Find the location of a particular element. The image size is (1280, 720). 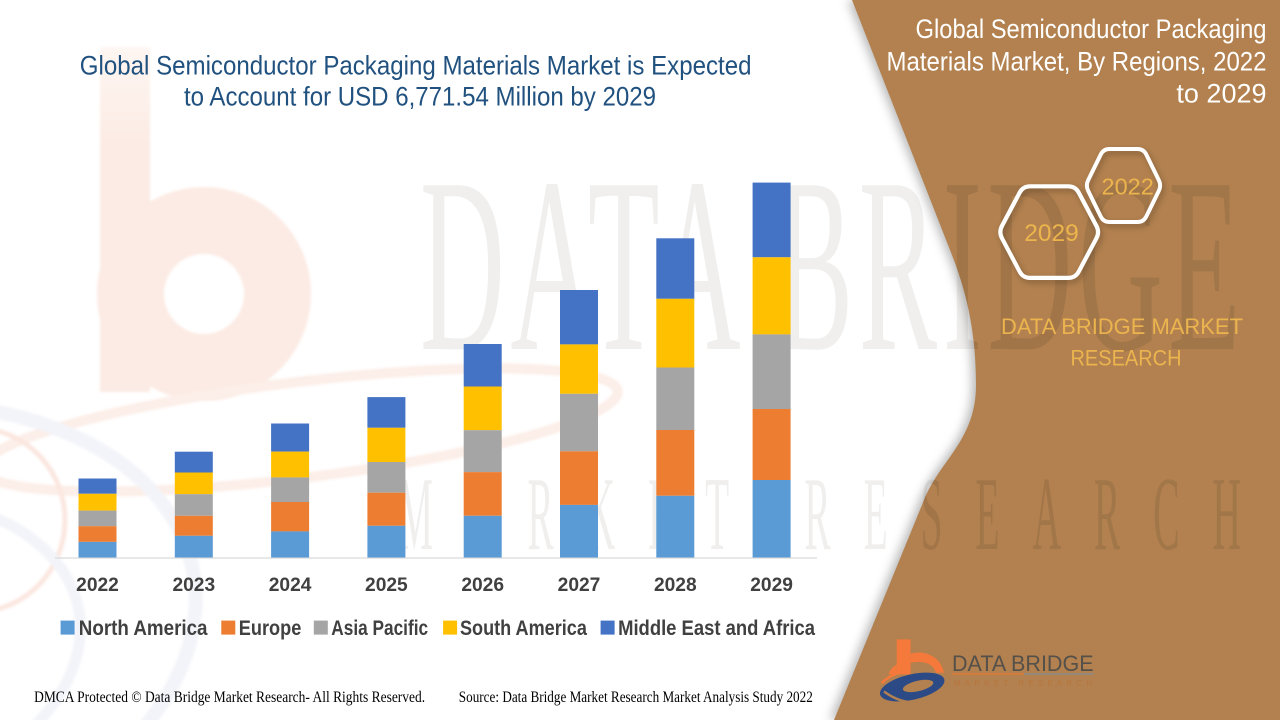

svg-text: to 2029 is located at coordinates (1221, 94).